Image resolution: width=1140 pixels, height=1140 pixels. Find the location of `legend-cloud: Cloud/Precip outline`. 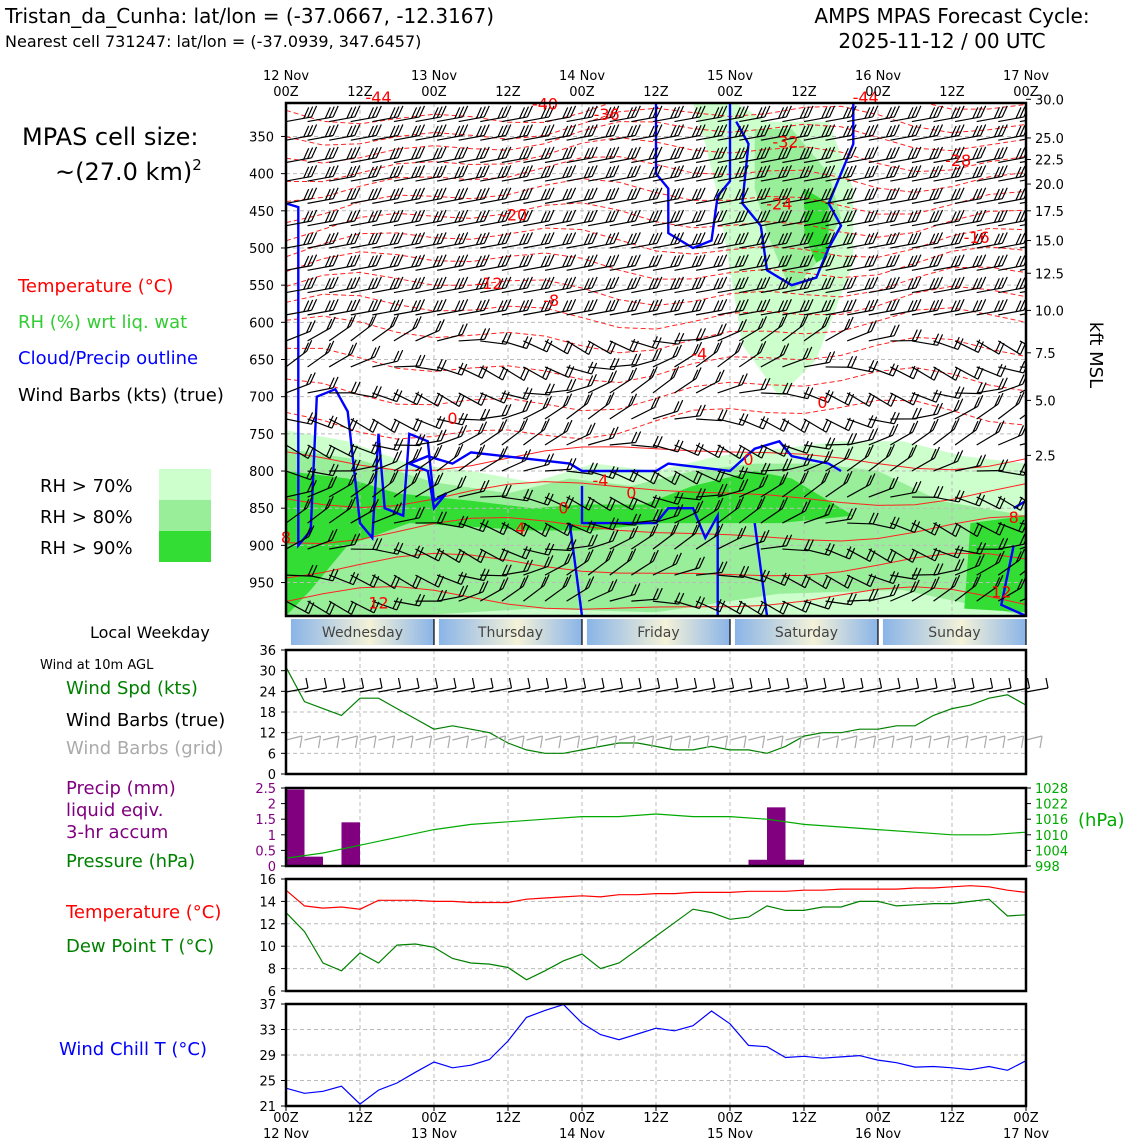

legend-cloud: Cloud/Precip outline is located at coordinates (108, 358).